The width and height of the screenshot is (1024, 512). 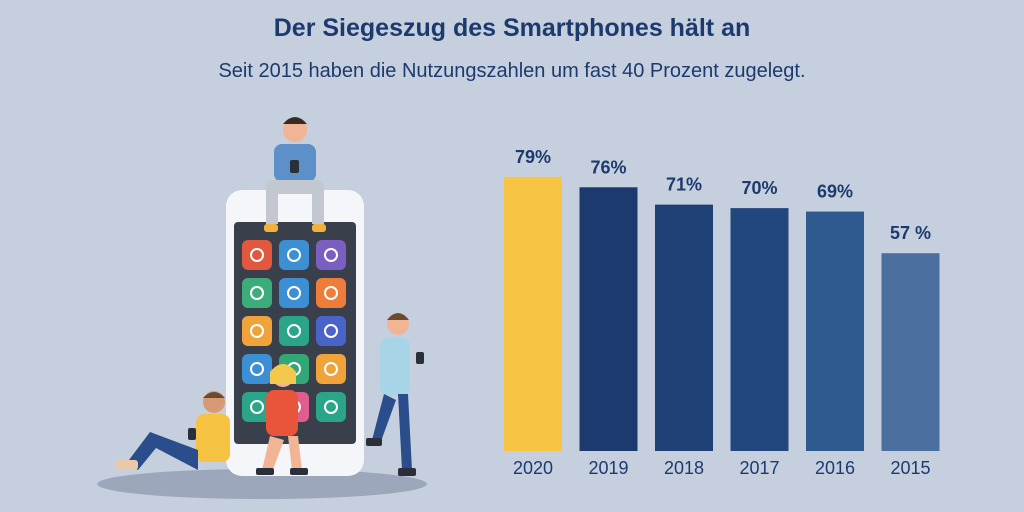 What do you see at coordinates (910, 352) in the screenshot?
I see `bar-2015` at bounding box center [910, 352].